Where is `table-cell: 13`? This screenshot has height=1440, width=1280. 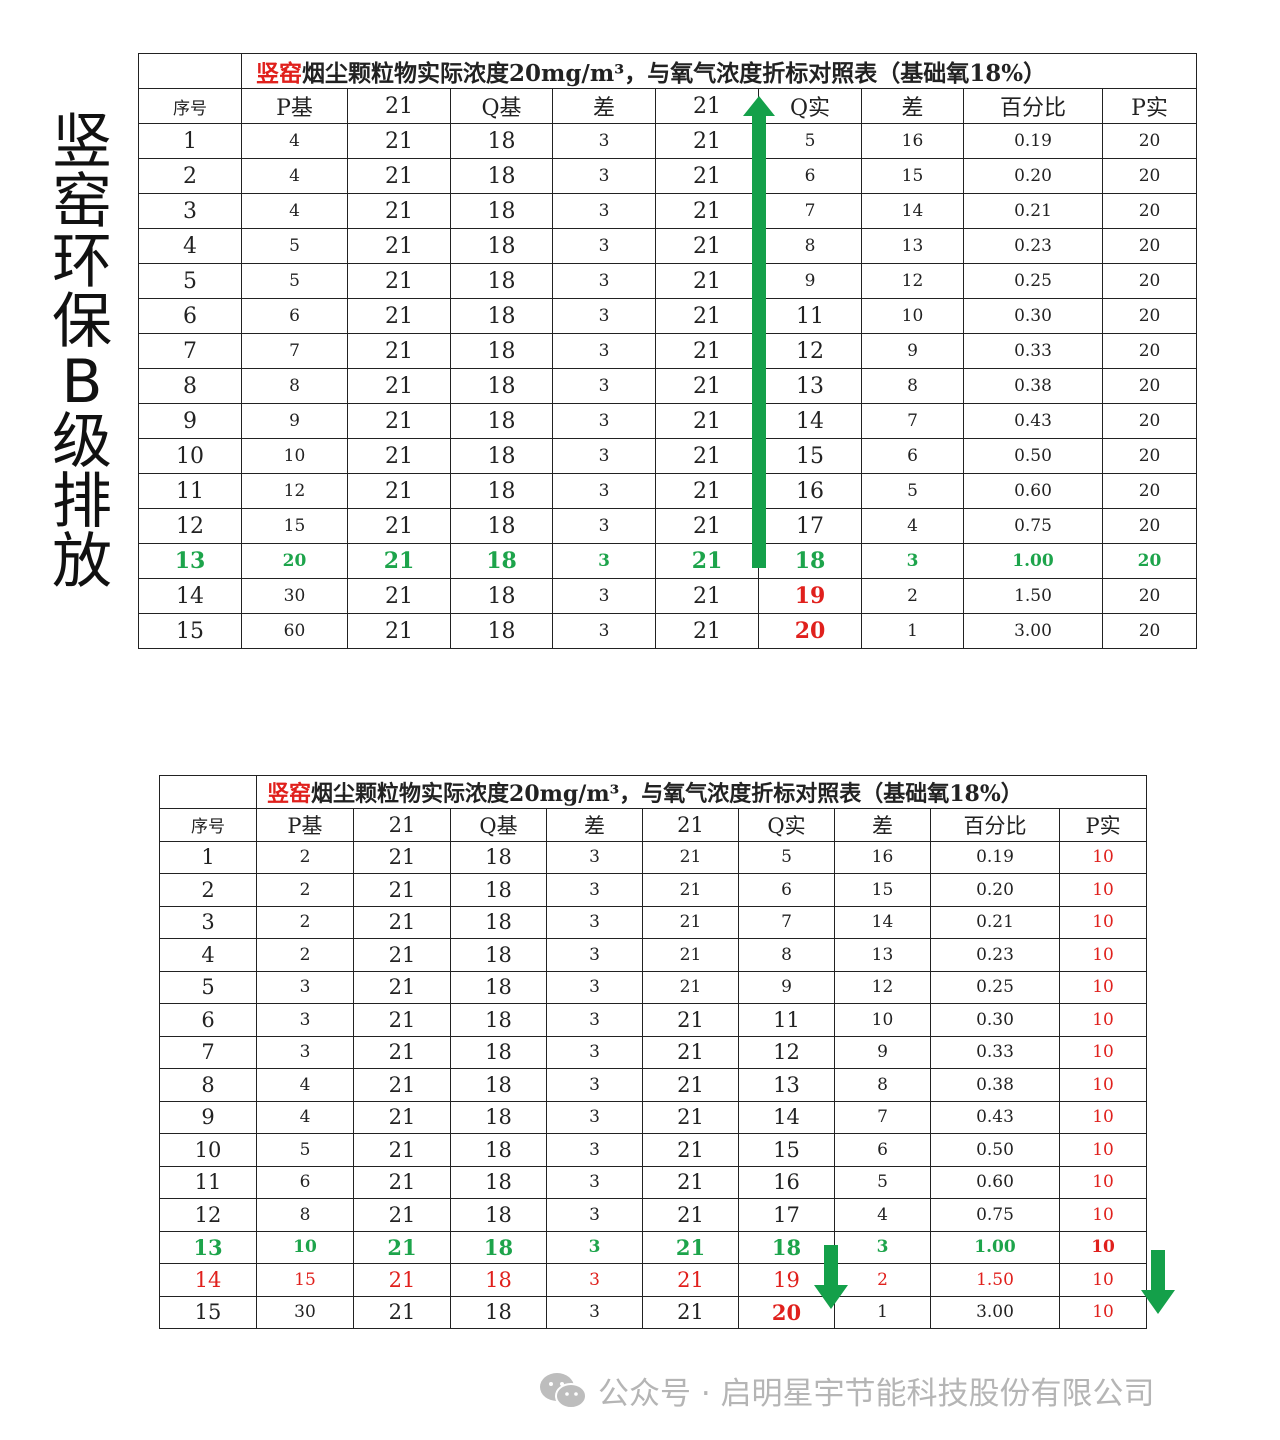 table-cell: 13 is located at coordinates (912, 246).